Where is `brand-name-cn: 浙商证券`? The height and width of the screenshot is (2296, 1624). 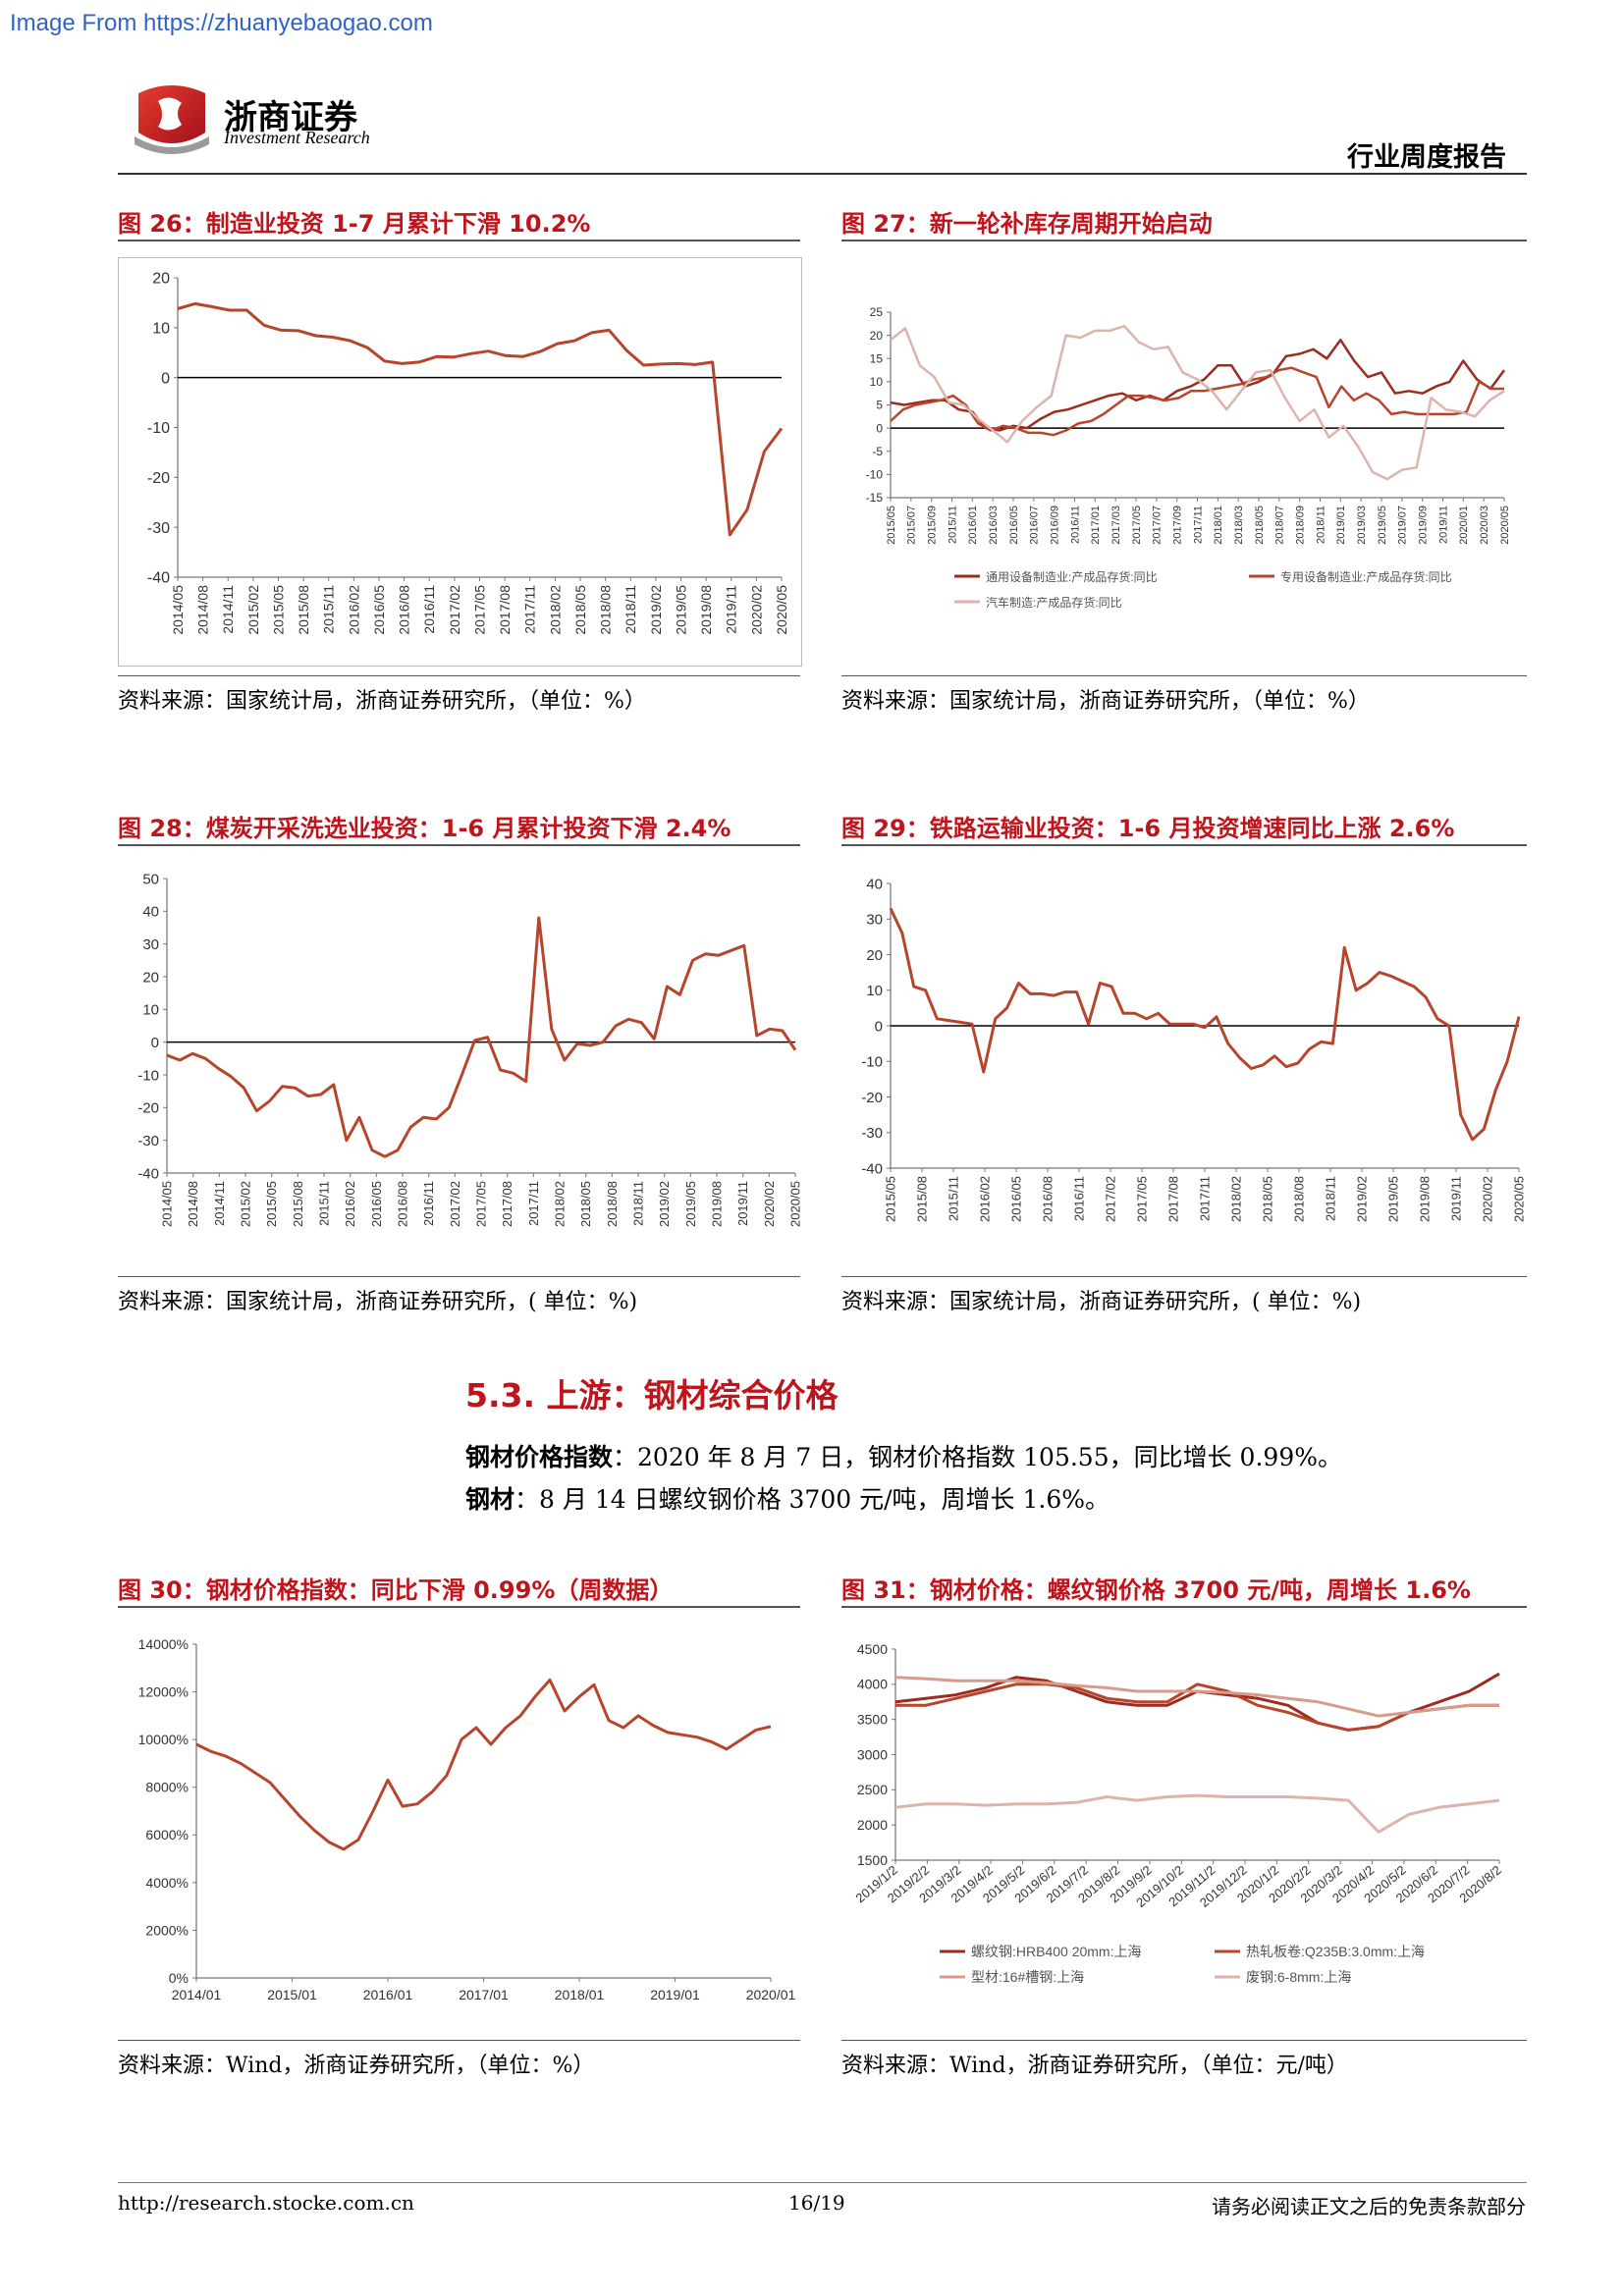 brand-name-cn: 浙商证券 is located at coordinates (290, 117).